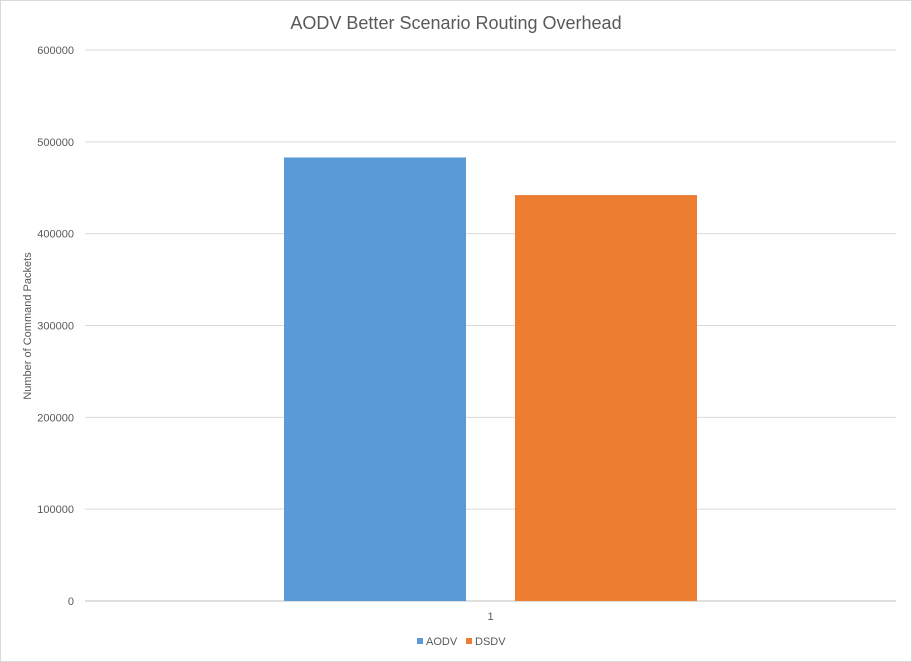  Describe the element at coordinates (420, 641) in the screenshot. I see `legend-swatch-aodv` at that location.